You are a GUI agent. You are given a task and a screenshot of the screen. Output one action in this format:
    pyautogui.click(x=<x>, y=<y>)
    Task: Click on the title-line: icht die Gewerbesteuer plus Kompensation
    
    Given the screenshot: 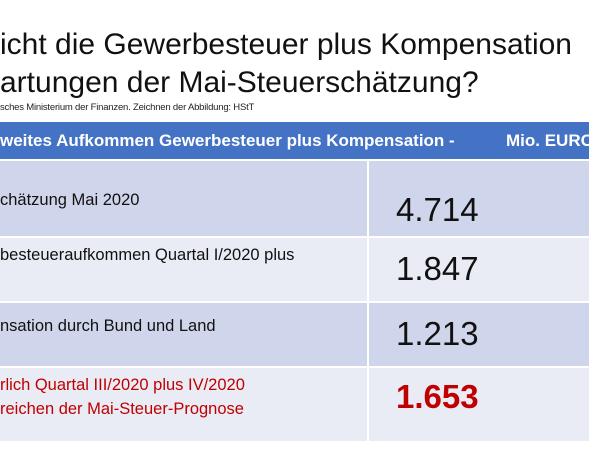 What is the action you would take?
    pyautogui.click(x=286, y=44)
    